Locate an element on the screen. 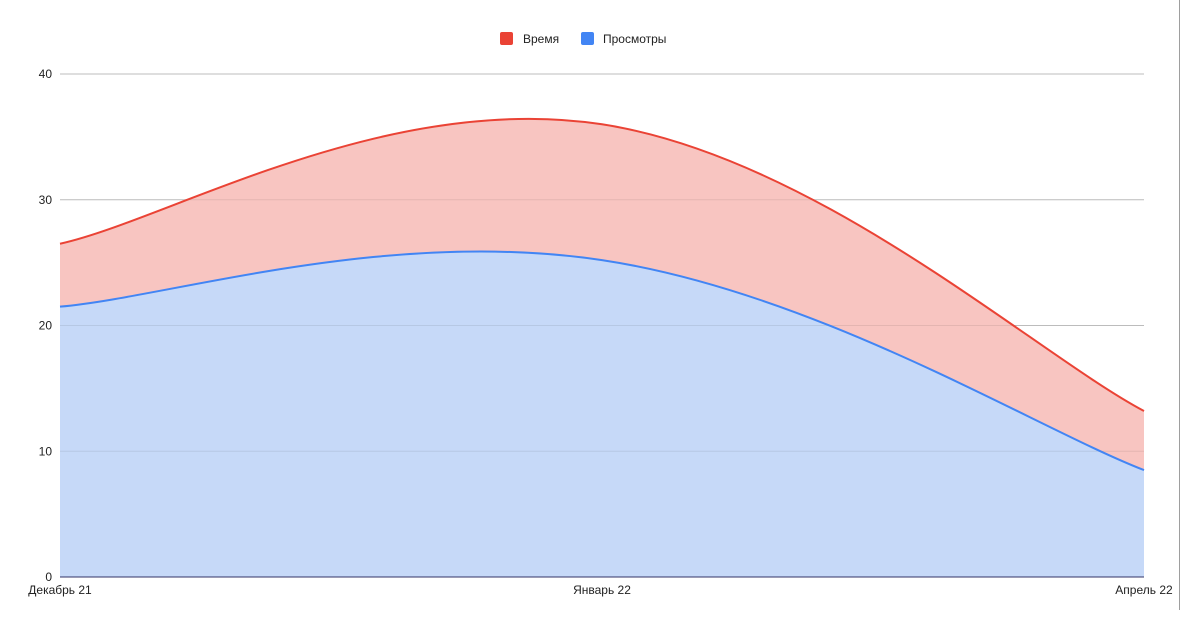 This screenshot has width=1200, height=628. chart-right-border is located at coordinates (1179, 305).